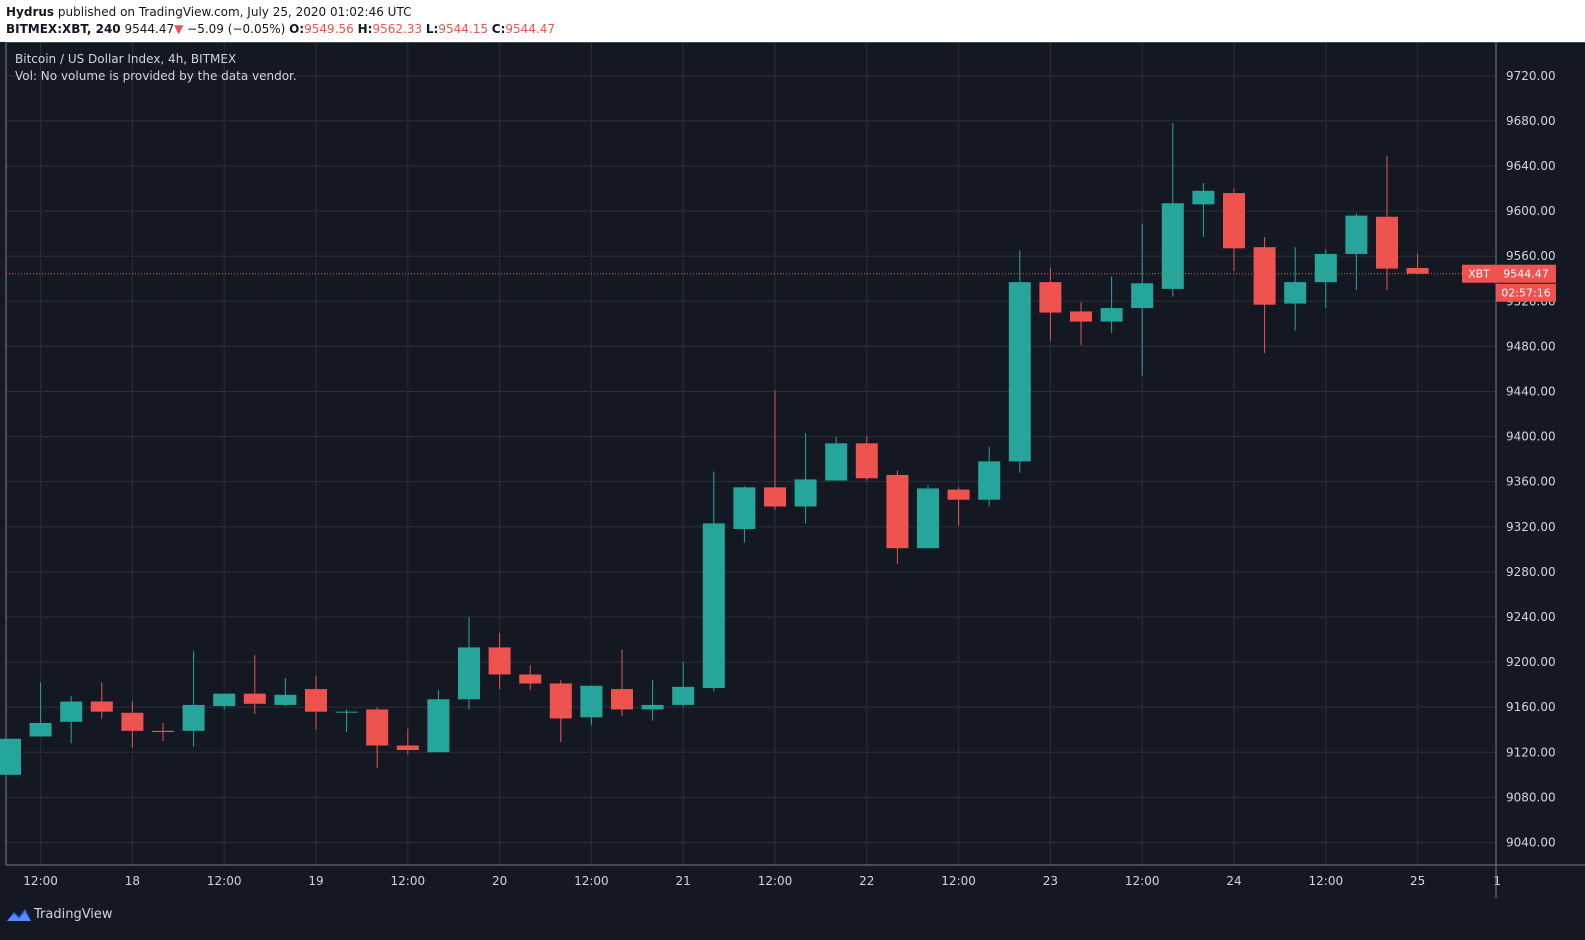 Image resolution: width=1585 pixels, height=940 pixels. What do you see at coordinates (1531, 662) in the screenshot?
I see `y-tick-label: 9200.00` at bounding box center [1531, 662].